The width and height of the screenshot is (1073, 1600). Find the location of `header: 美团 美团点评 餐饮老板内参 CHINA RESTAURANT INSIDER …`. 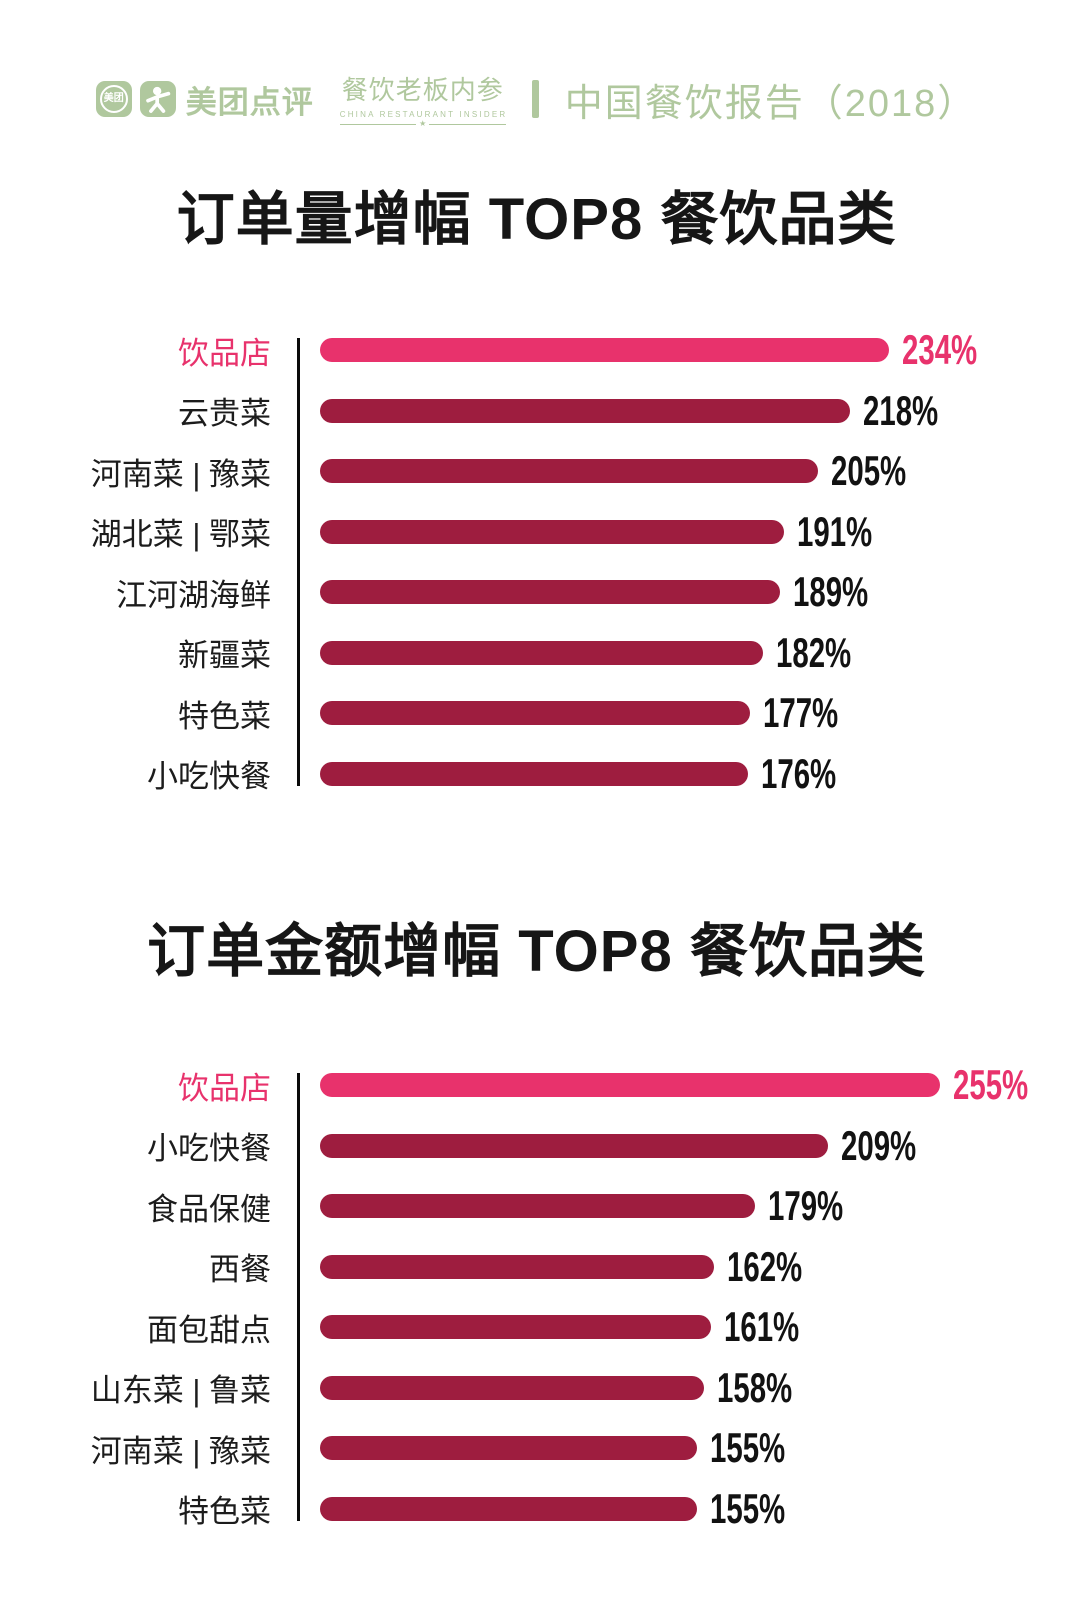

header: 美团 美团点评 餐饮老板内参 CHINA RESTAURANT INSIDER … is located at coordinates (536, 99).